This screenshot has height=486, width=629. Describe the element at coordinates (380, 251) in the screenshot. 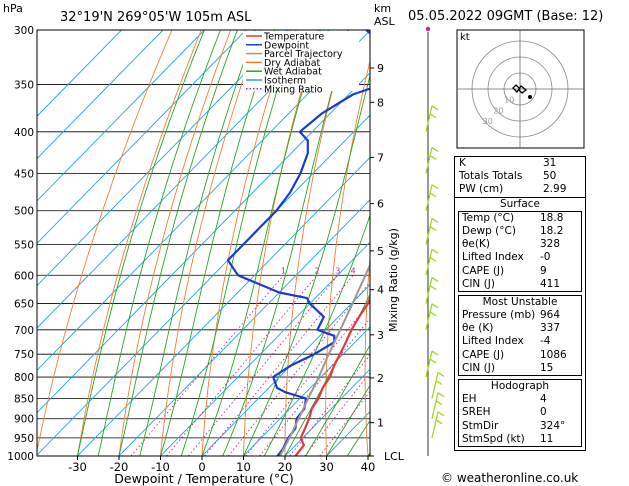

I see `km-tick-label: 5` at that location.